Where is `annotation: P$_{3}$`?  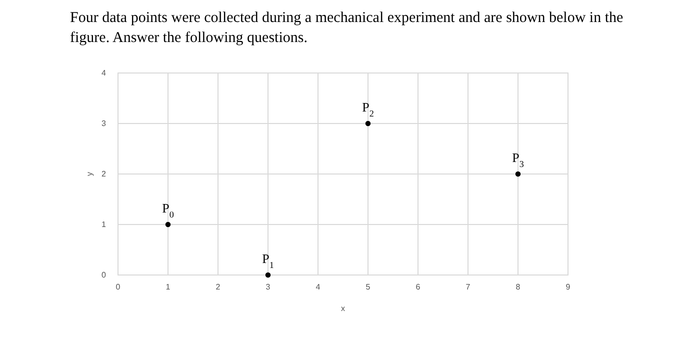
annotation: P$_{3}$ is located at coordinates (518, 159).